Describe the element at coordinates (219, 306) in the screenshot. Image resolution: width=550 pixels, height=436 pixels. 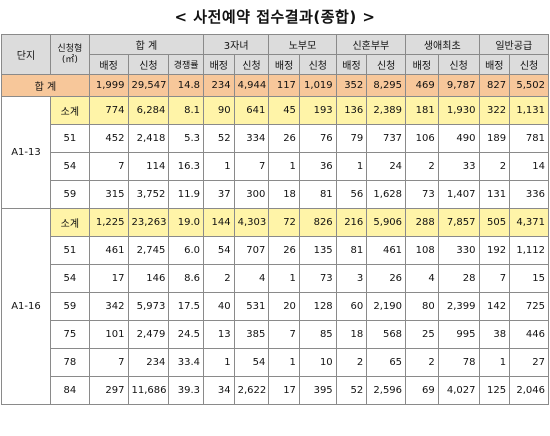
I see `value-cell: 40` at that location.